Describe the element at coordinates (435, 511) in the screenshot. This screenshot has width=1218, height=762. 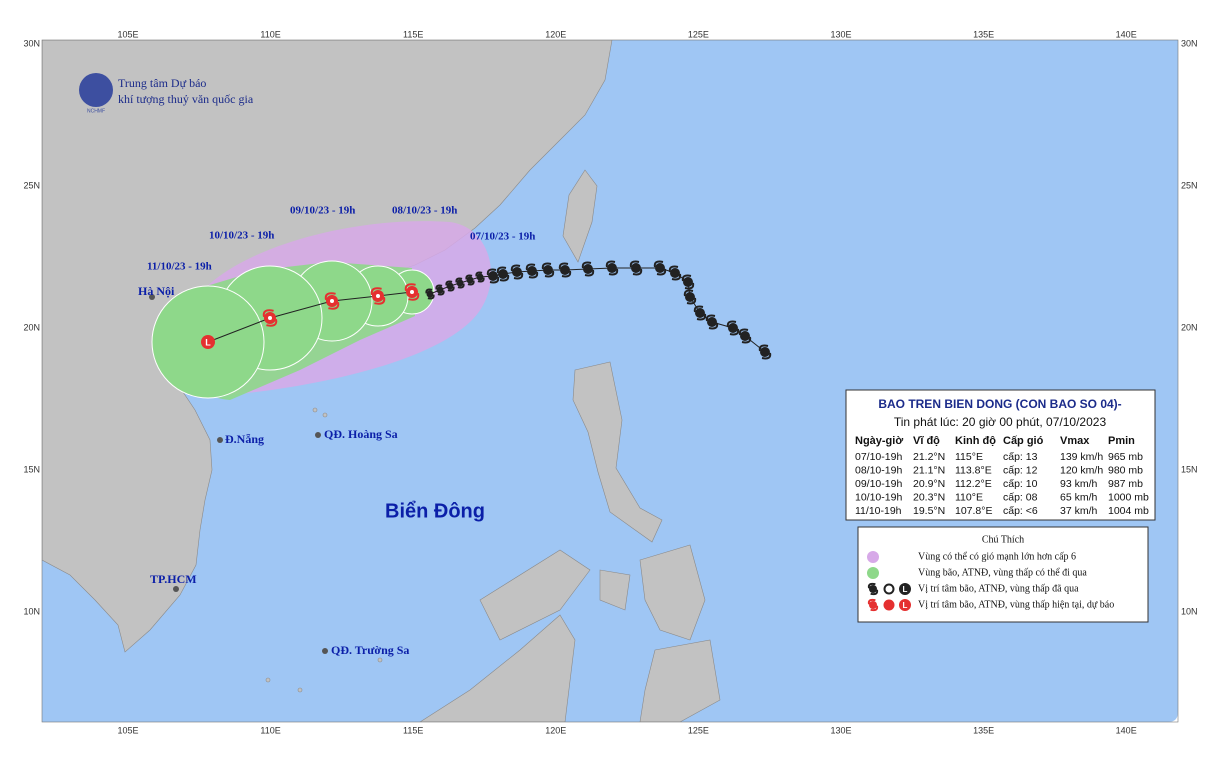
I see `sea-label: Biển Đông` at that location.